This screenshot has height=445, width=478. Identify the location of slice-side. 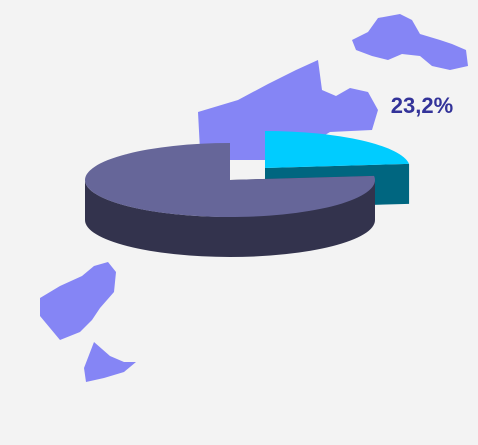
(230, 218).